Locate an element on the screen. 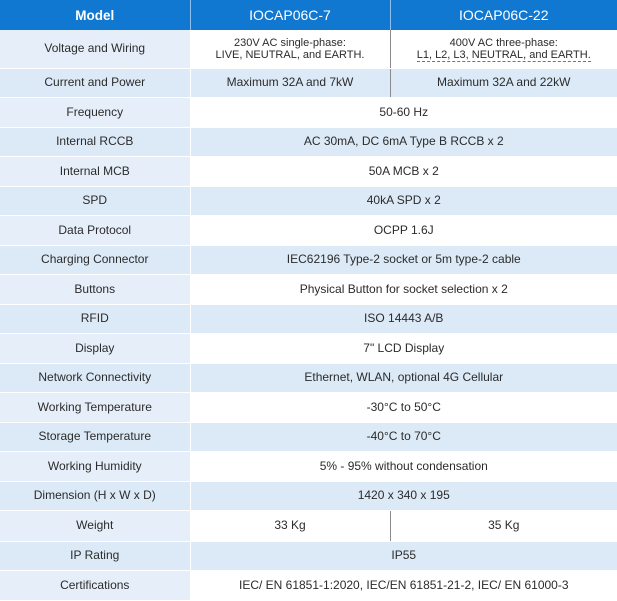 This screenshot has width=617, height=601. row-weight: Weight 33 Kg 35 Kg is located at coordinates (308, 525).